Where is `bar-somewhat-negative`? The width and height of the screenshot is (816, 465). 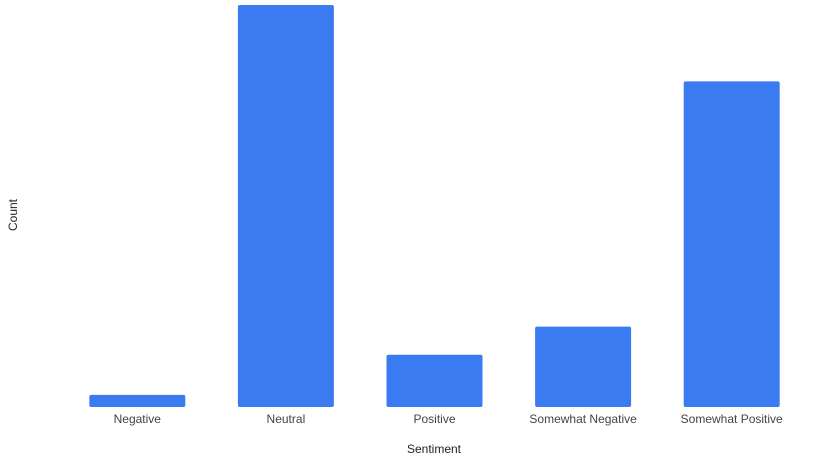 bar-somewhat-negative is located at coordinates (583, 366).